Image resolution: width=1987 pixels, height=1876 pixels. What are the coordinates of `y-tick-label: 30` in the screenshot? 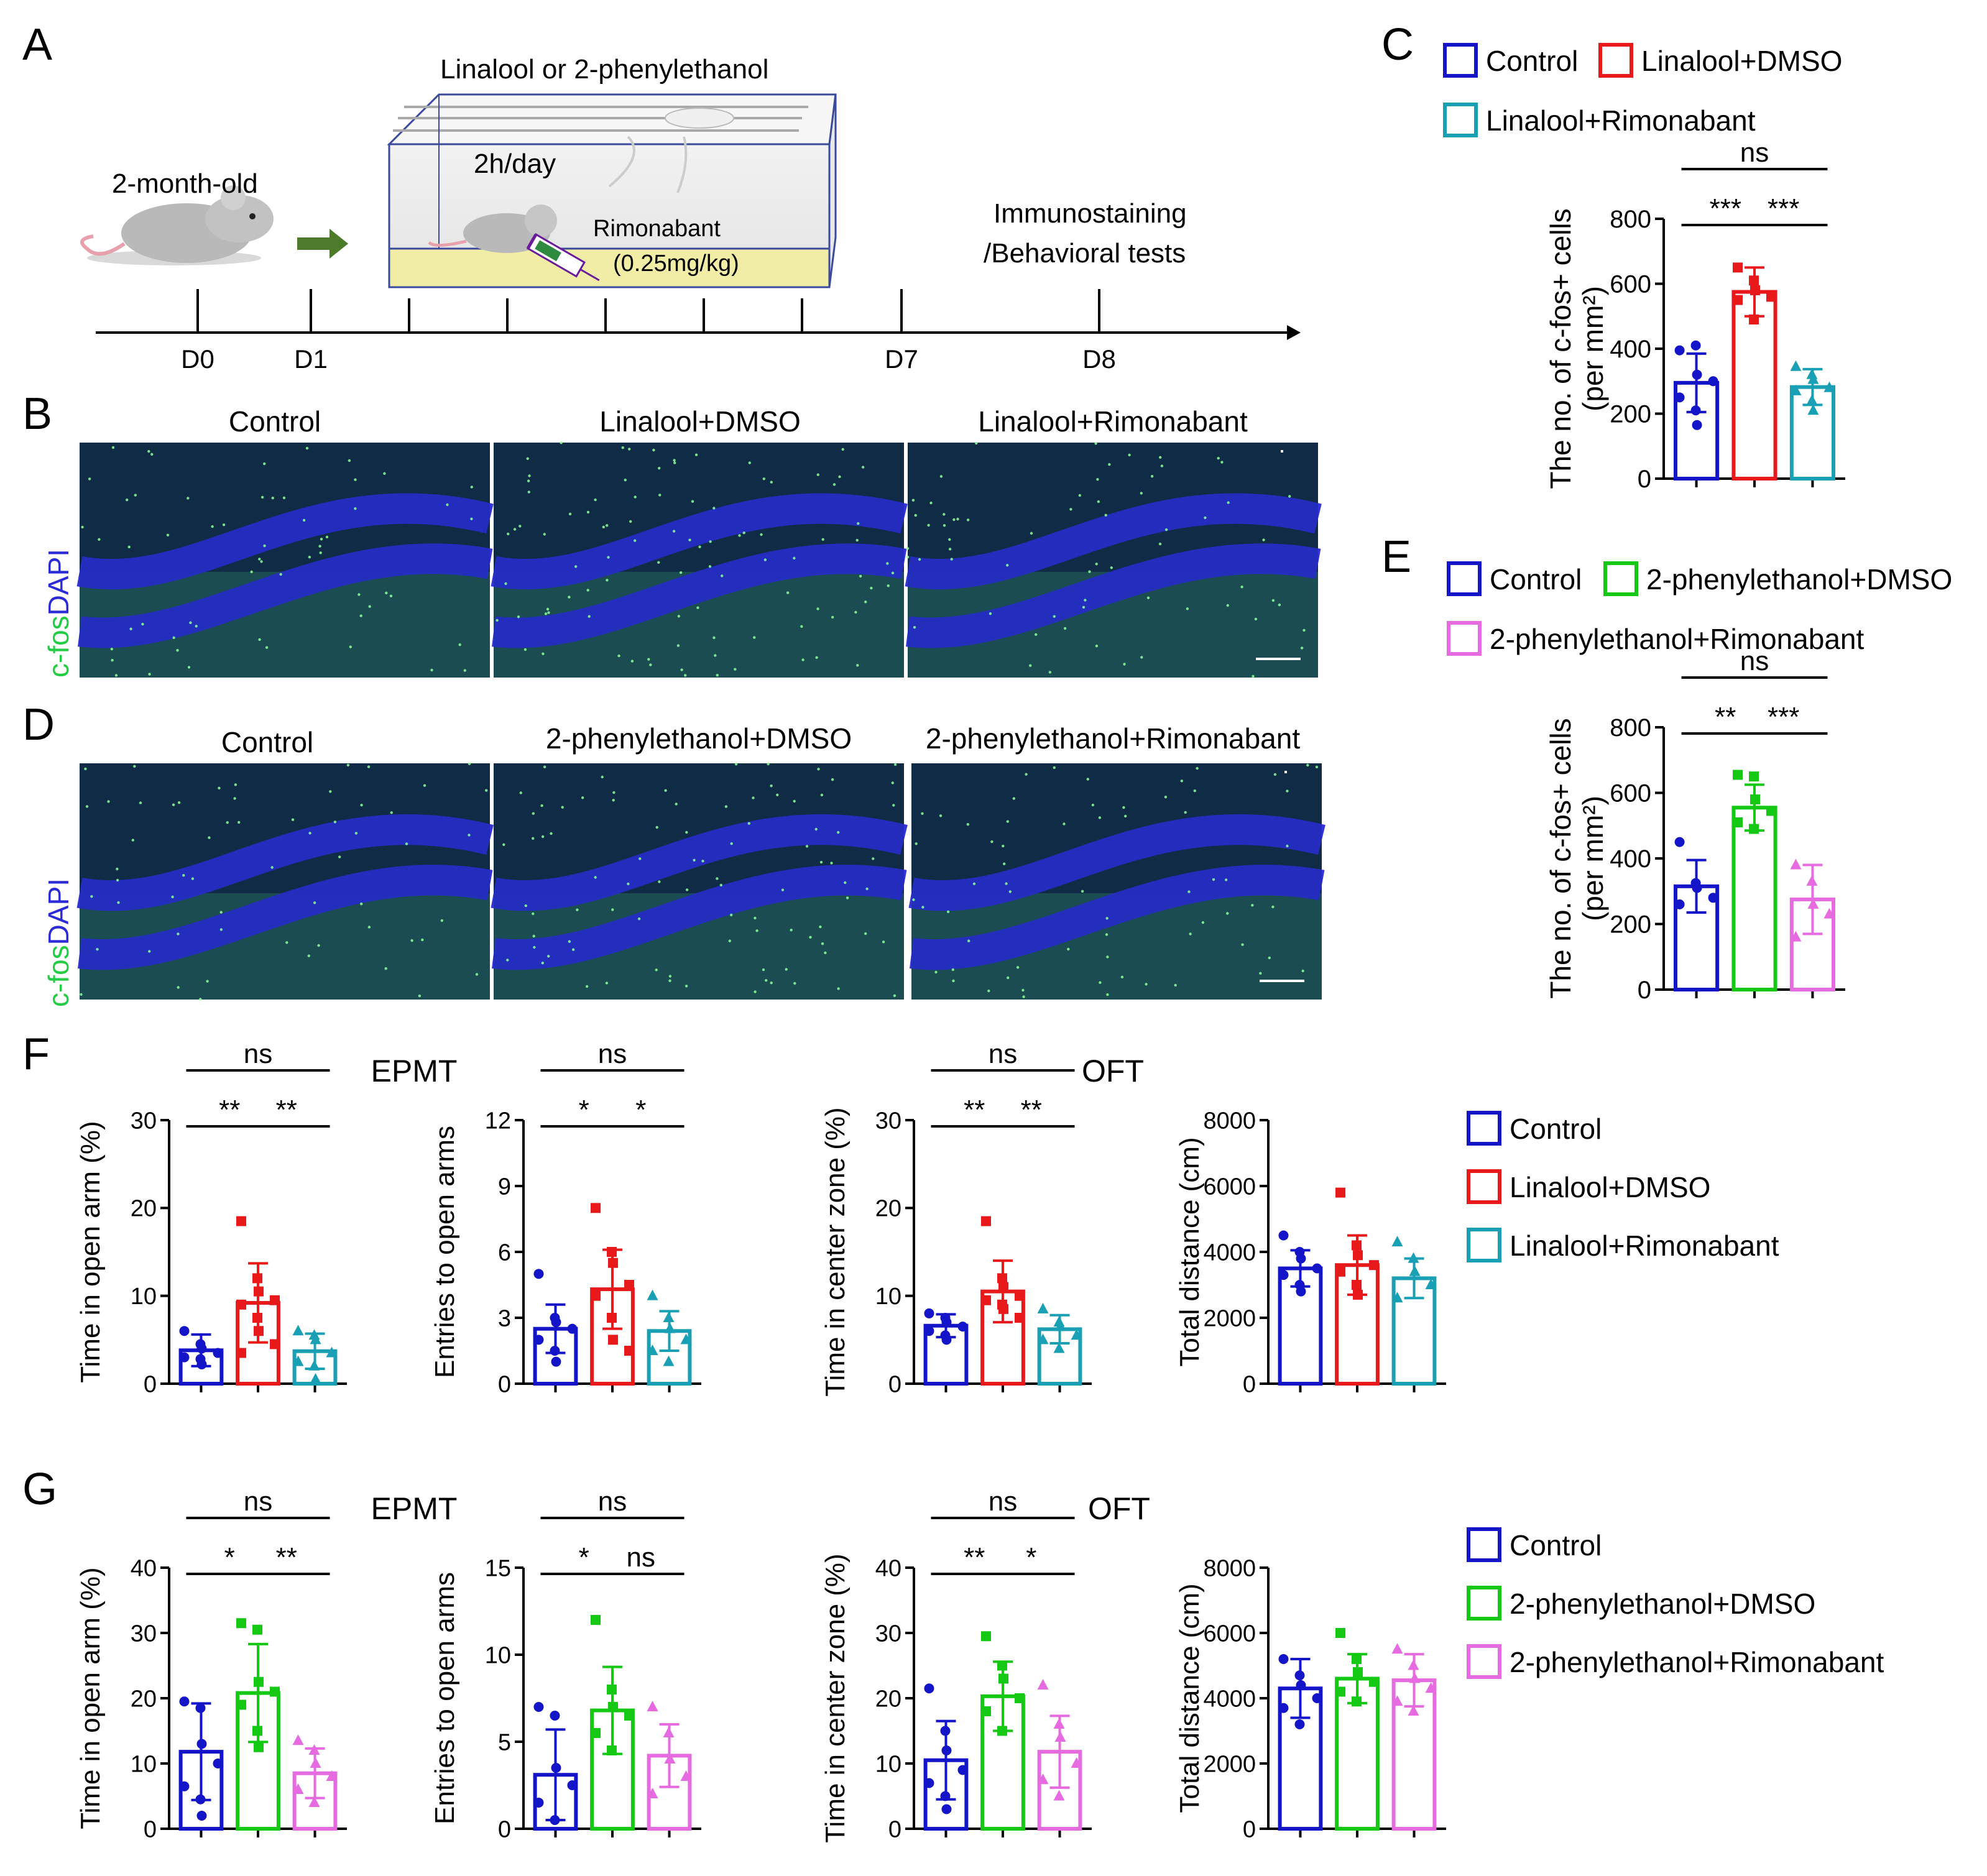 It's located at (888, 1121).